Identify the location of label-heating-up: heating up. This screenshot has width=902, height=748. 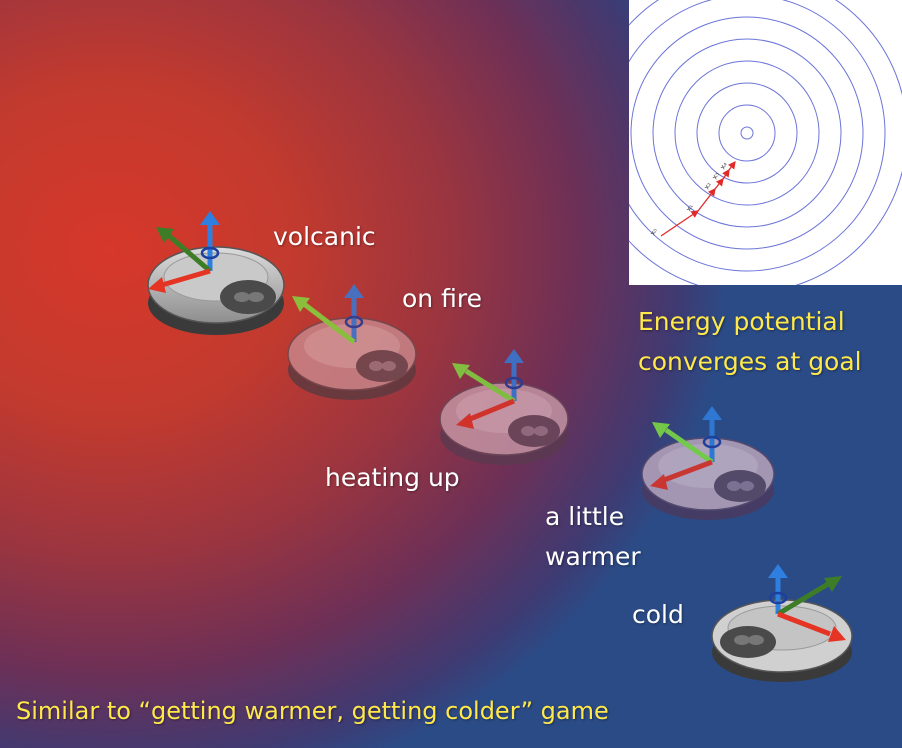
(392, 477).